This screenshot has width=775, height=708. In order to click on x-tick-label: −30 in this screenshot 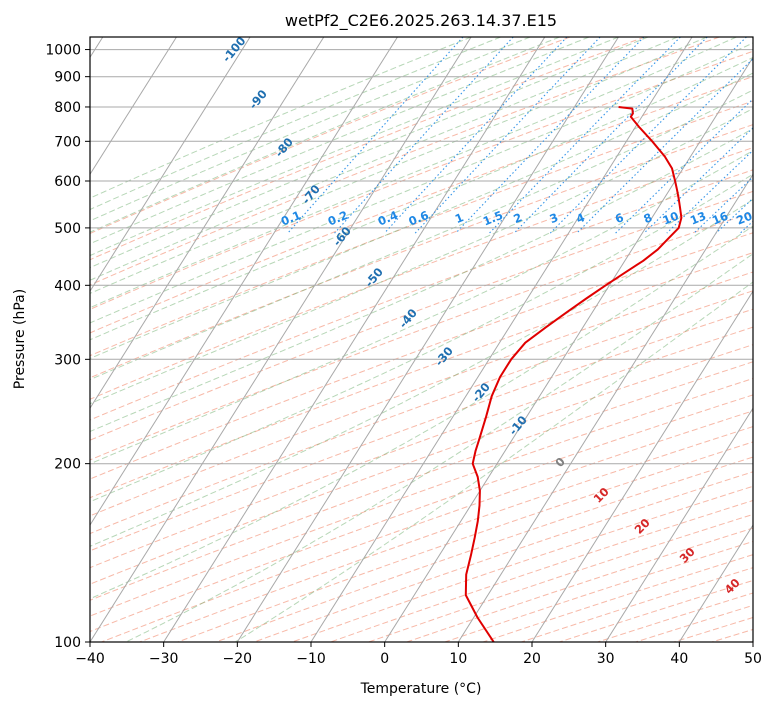, I will do `click(164, 659)`.